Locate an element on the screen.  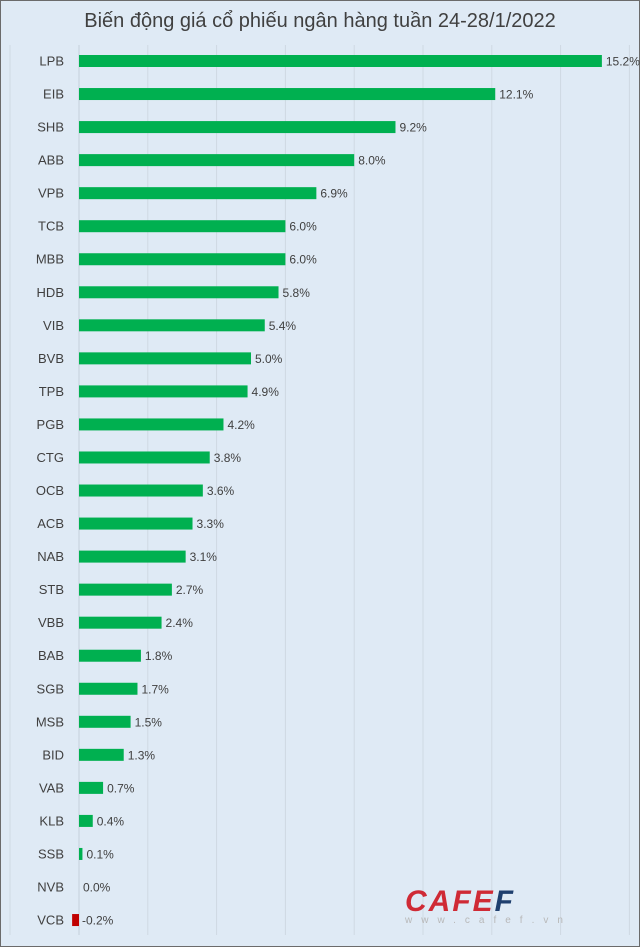
data-label: 0.1% is located at coordinates (100, 854).